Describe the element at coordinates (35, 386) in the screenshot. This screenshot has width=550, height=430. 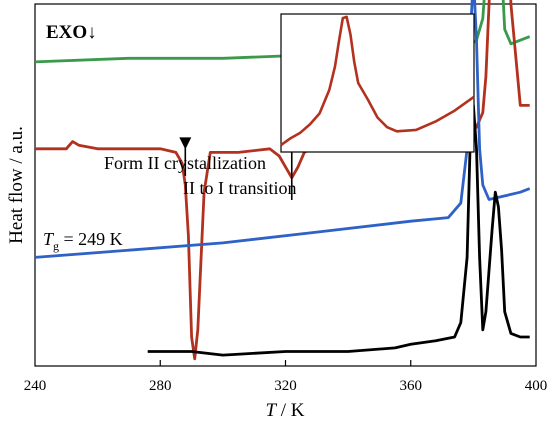
I see `x-tick-label: 240` at that location.